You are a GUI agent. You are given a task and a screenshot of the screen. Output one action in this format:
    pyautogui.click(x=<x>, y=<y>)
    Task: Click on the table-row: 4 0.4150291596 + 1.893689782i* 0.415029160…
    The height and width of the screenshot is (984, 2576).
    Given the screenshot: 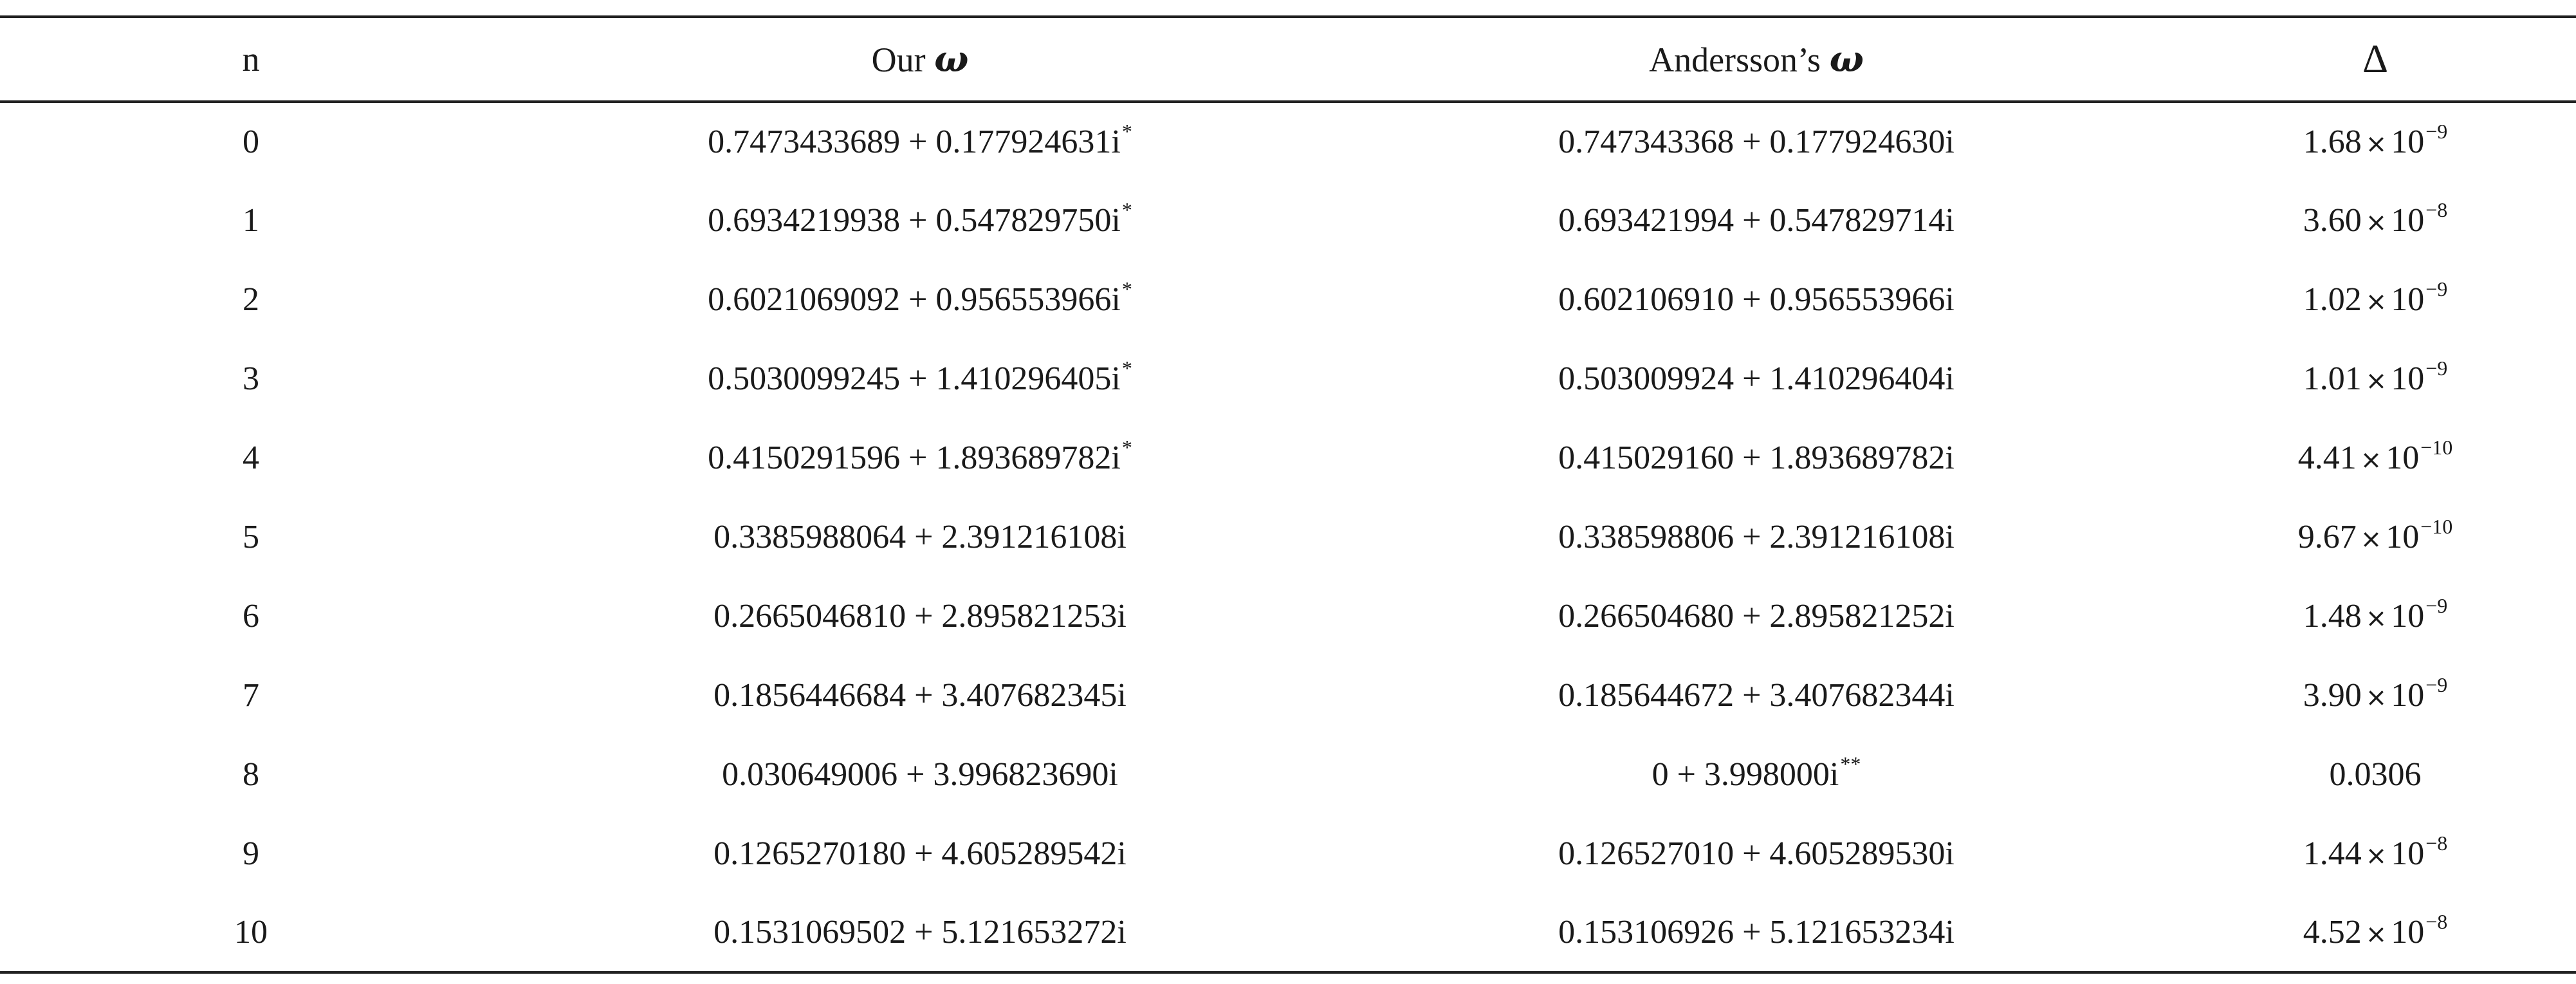 What is the action you would take?
    pyautogui.click(x=1288, y=457)
    